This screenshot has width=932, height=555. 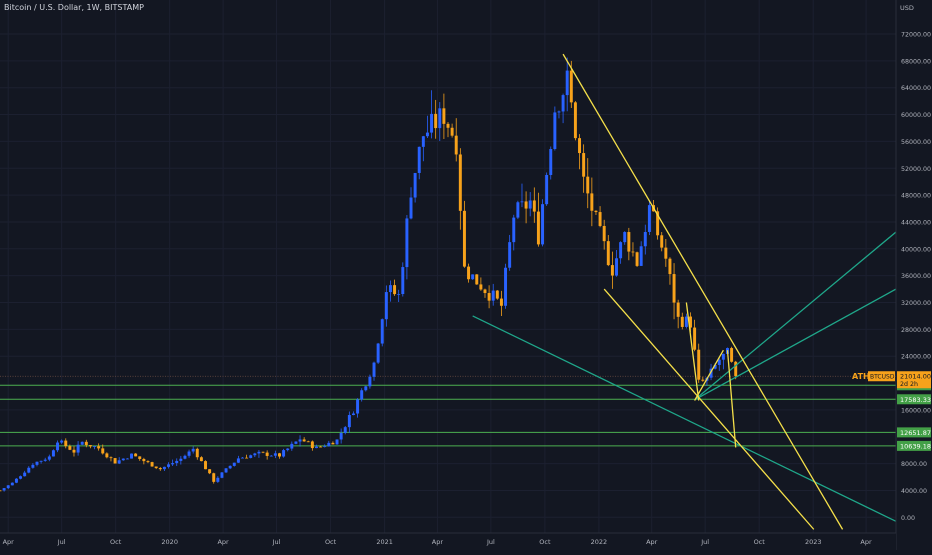 What do you see at coordinates (914, 275) in the screenshot?
I see `price-axis-bg` at bounding box center [914, 275].